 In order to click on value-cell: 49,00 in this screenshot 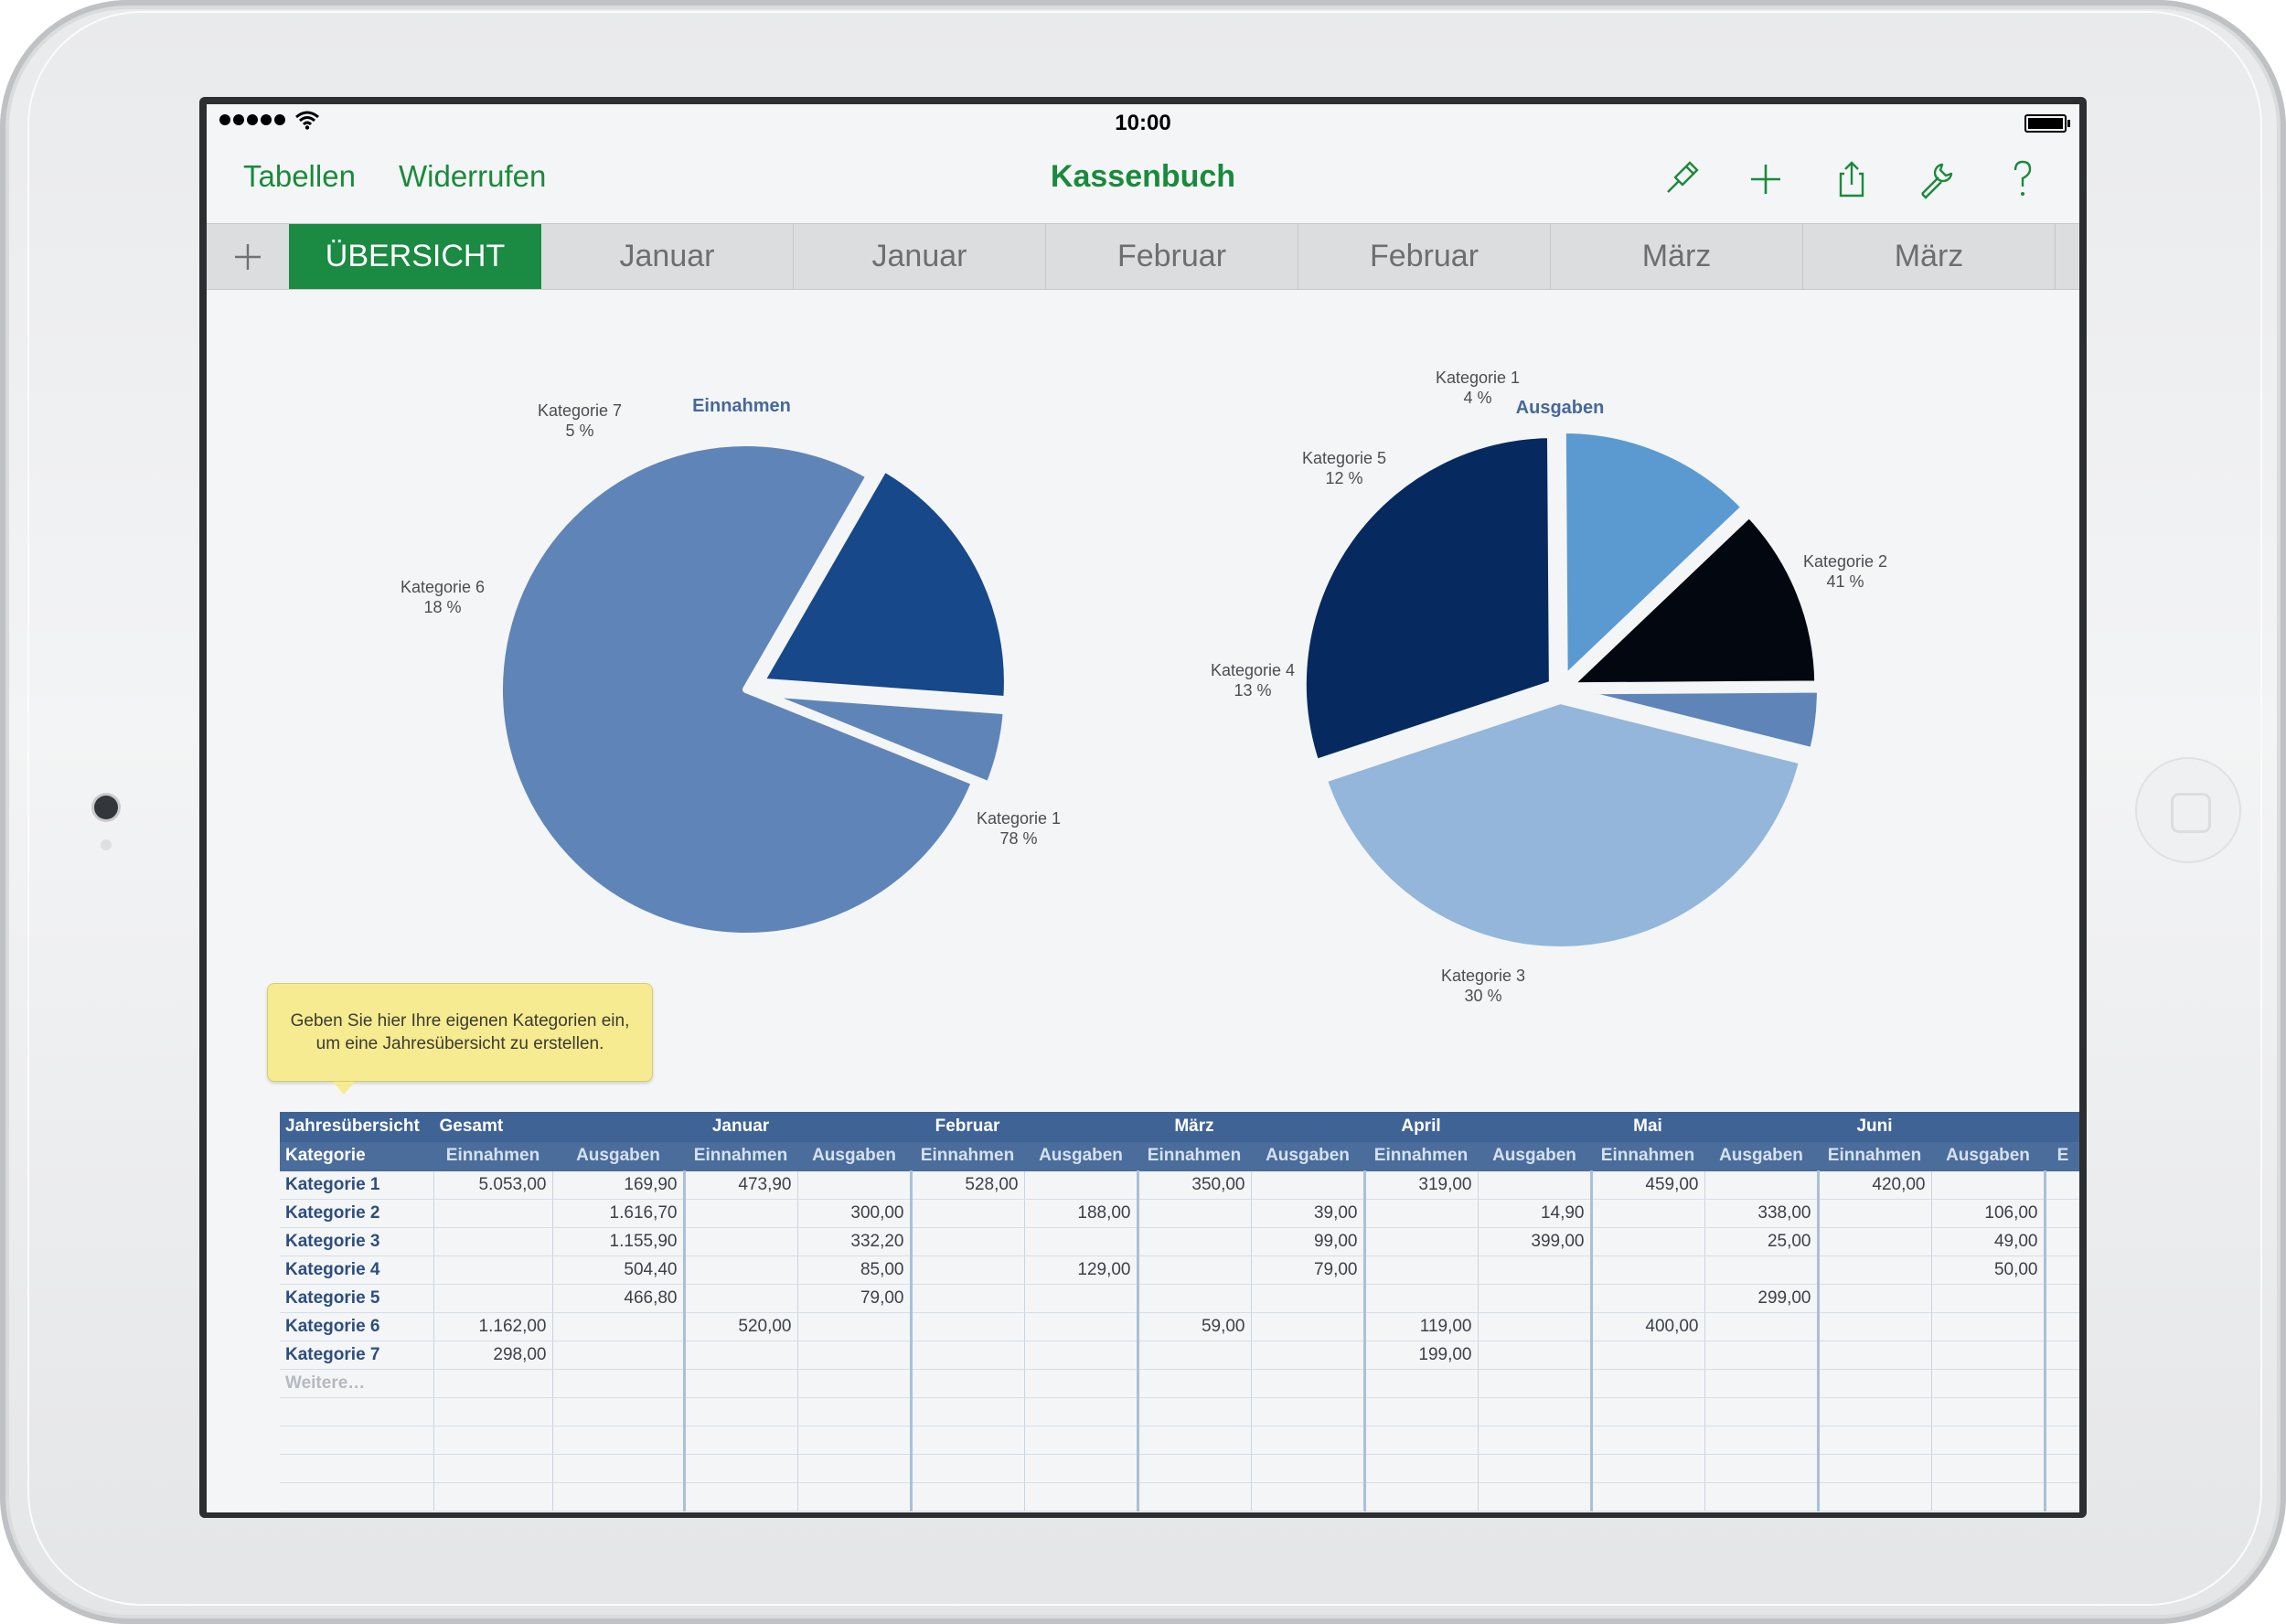, I will do `click(1988, 1241)`.